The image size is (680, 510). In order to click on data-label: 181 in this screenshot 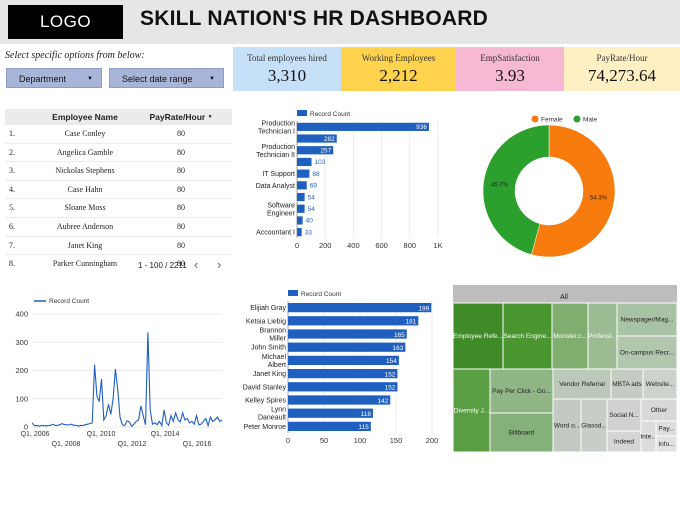, I will do `click(410, 322)`.